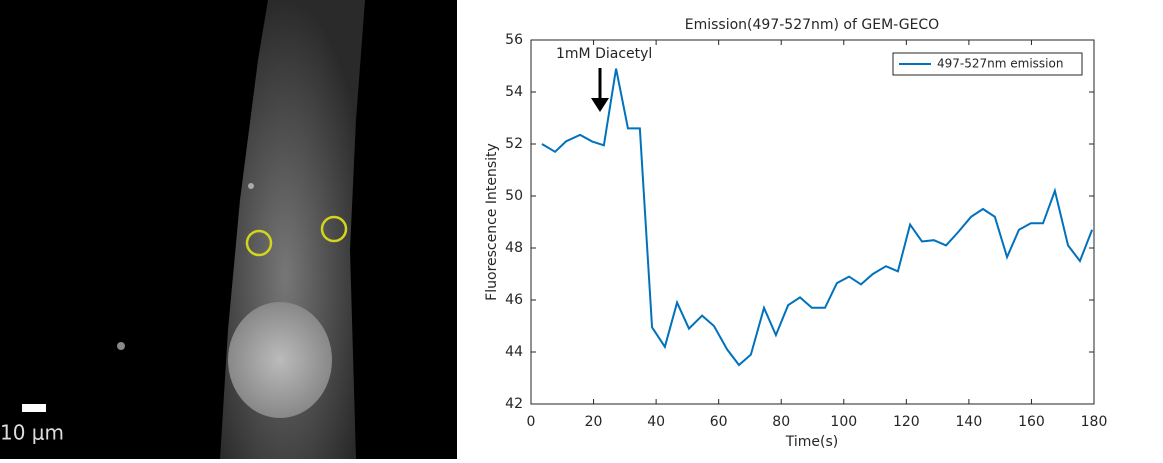 This screenshot has width=1163, height=463. I want to click on y-tick-label: 42, so click(514, 404).